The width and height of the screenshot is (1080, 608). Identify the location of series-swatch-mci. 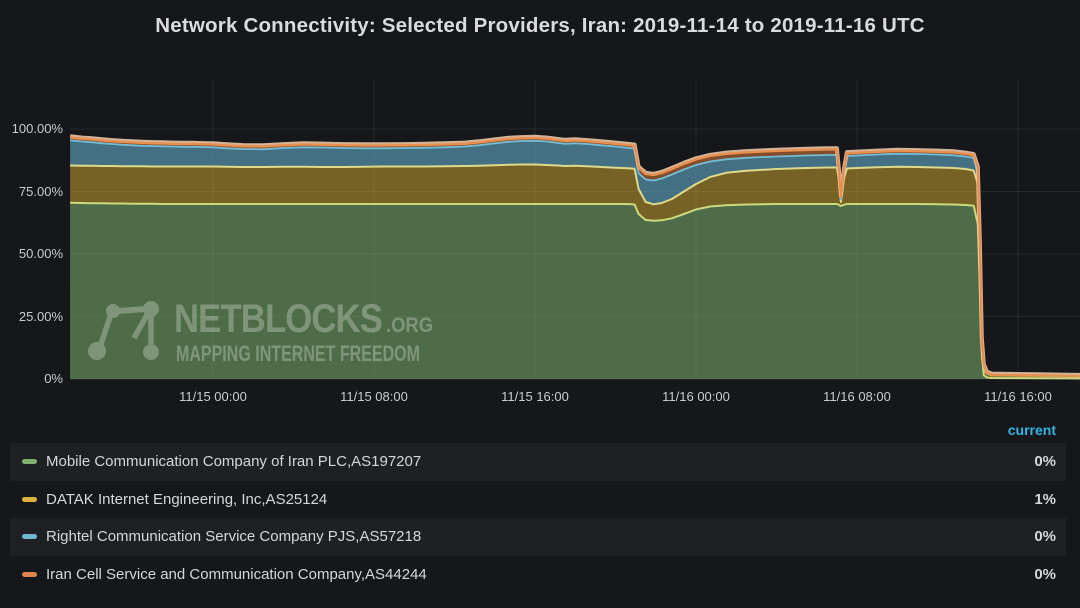
(29, 462).